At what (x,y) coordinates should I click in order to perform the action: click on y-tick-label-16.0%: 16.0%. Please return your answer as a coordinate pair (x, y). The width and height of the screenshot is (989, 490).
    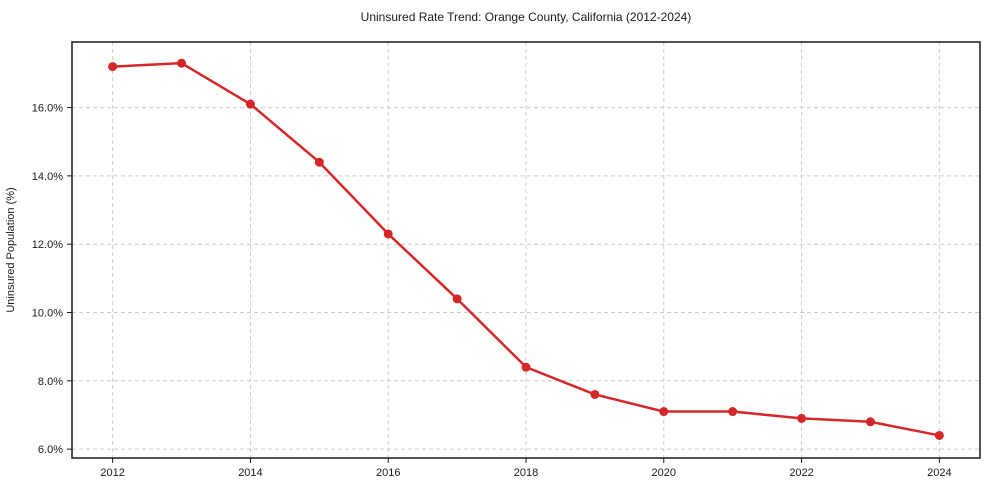
    Looking at the image, I should click on (47, 109).